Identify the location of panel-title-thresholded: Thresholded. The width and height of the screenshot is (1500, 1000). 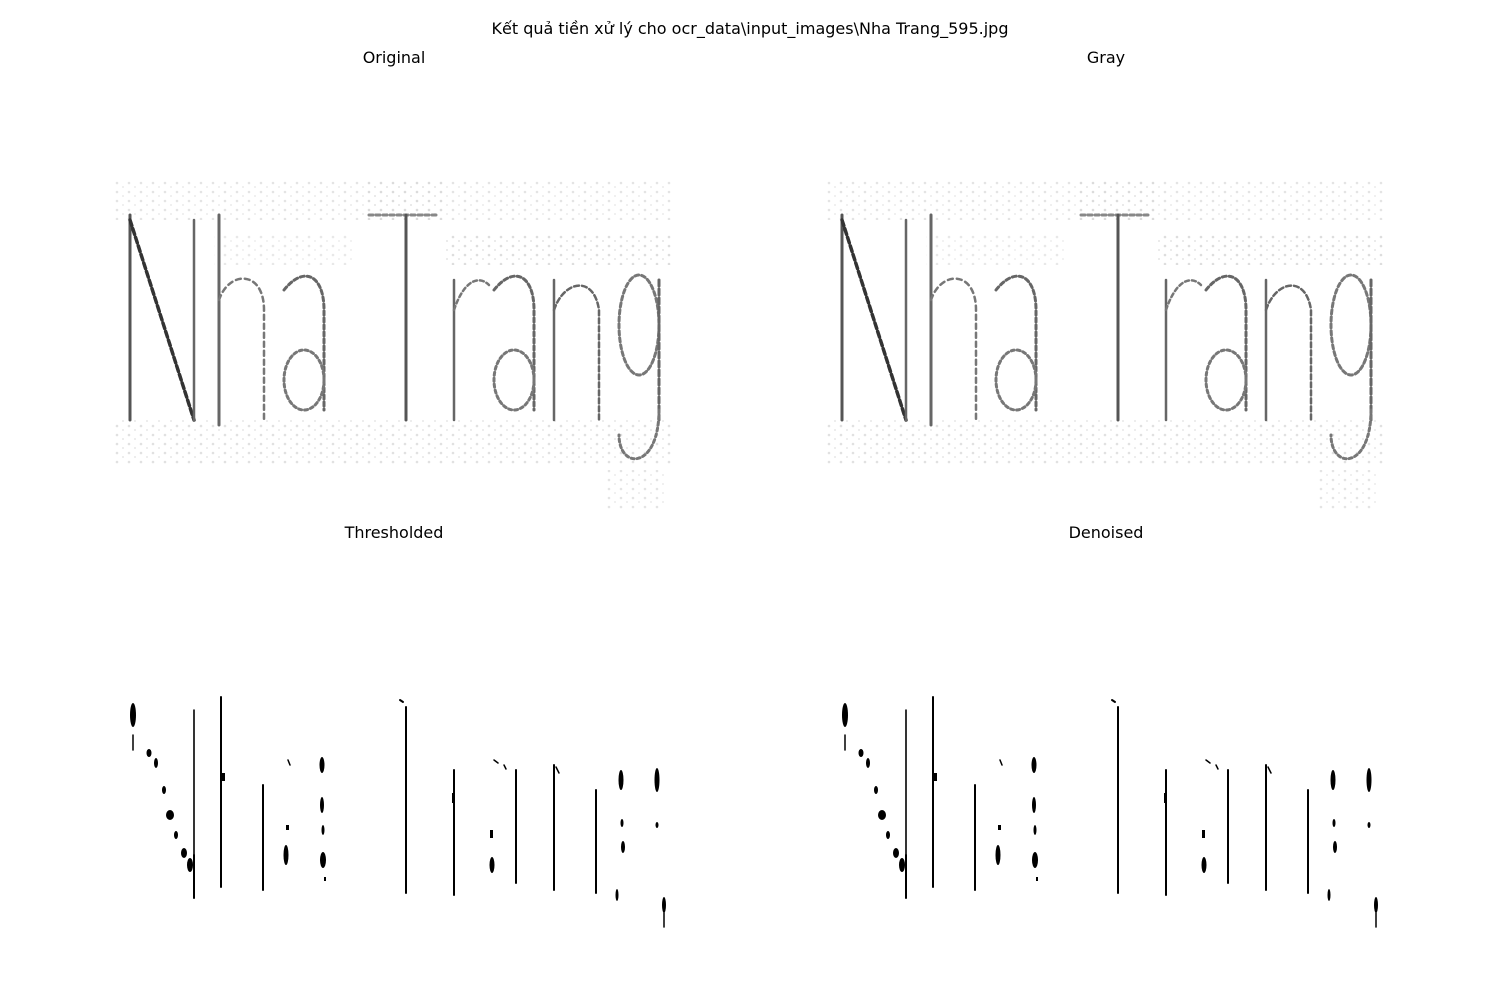
(394, 532).